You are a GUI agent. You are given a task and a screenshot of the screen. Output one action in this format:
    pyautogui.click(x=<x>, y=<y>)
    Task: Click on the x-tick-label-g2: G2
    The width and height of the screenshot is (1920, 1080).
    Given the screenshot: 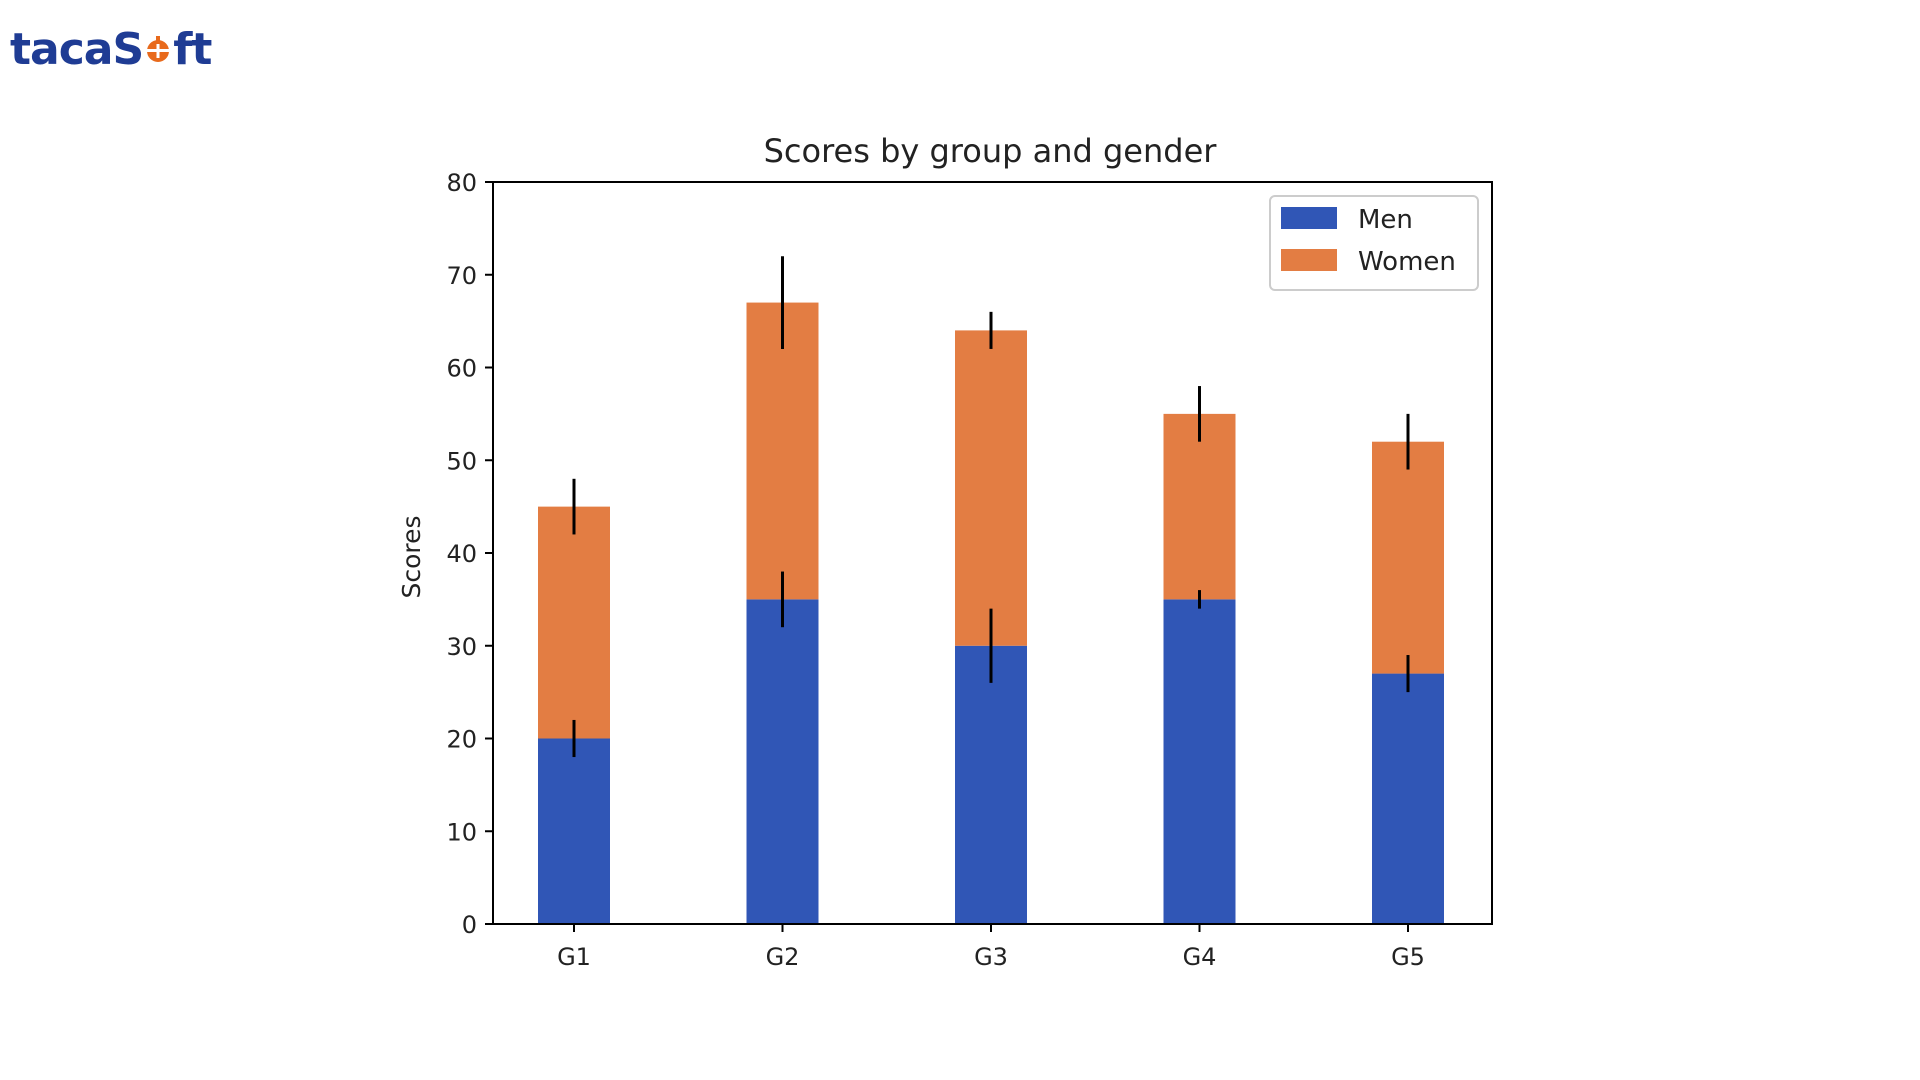 What is the action you would take?
    pyautogui.click(x=783, y=957)
    